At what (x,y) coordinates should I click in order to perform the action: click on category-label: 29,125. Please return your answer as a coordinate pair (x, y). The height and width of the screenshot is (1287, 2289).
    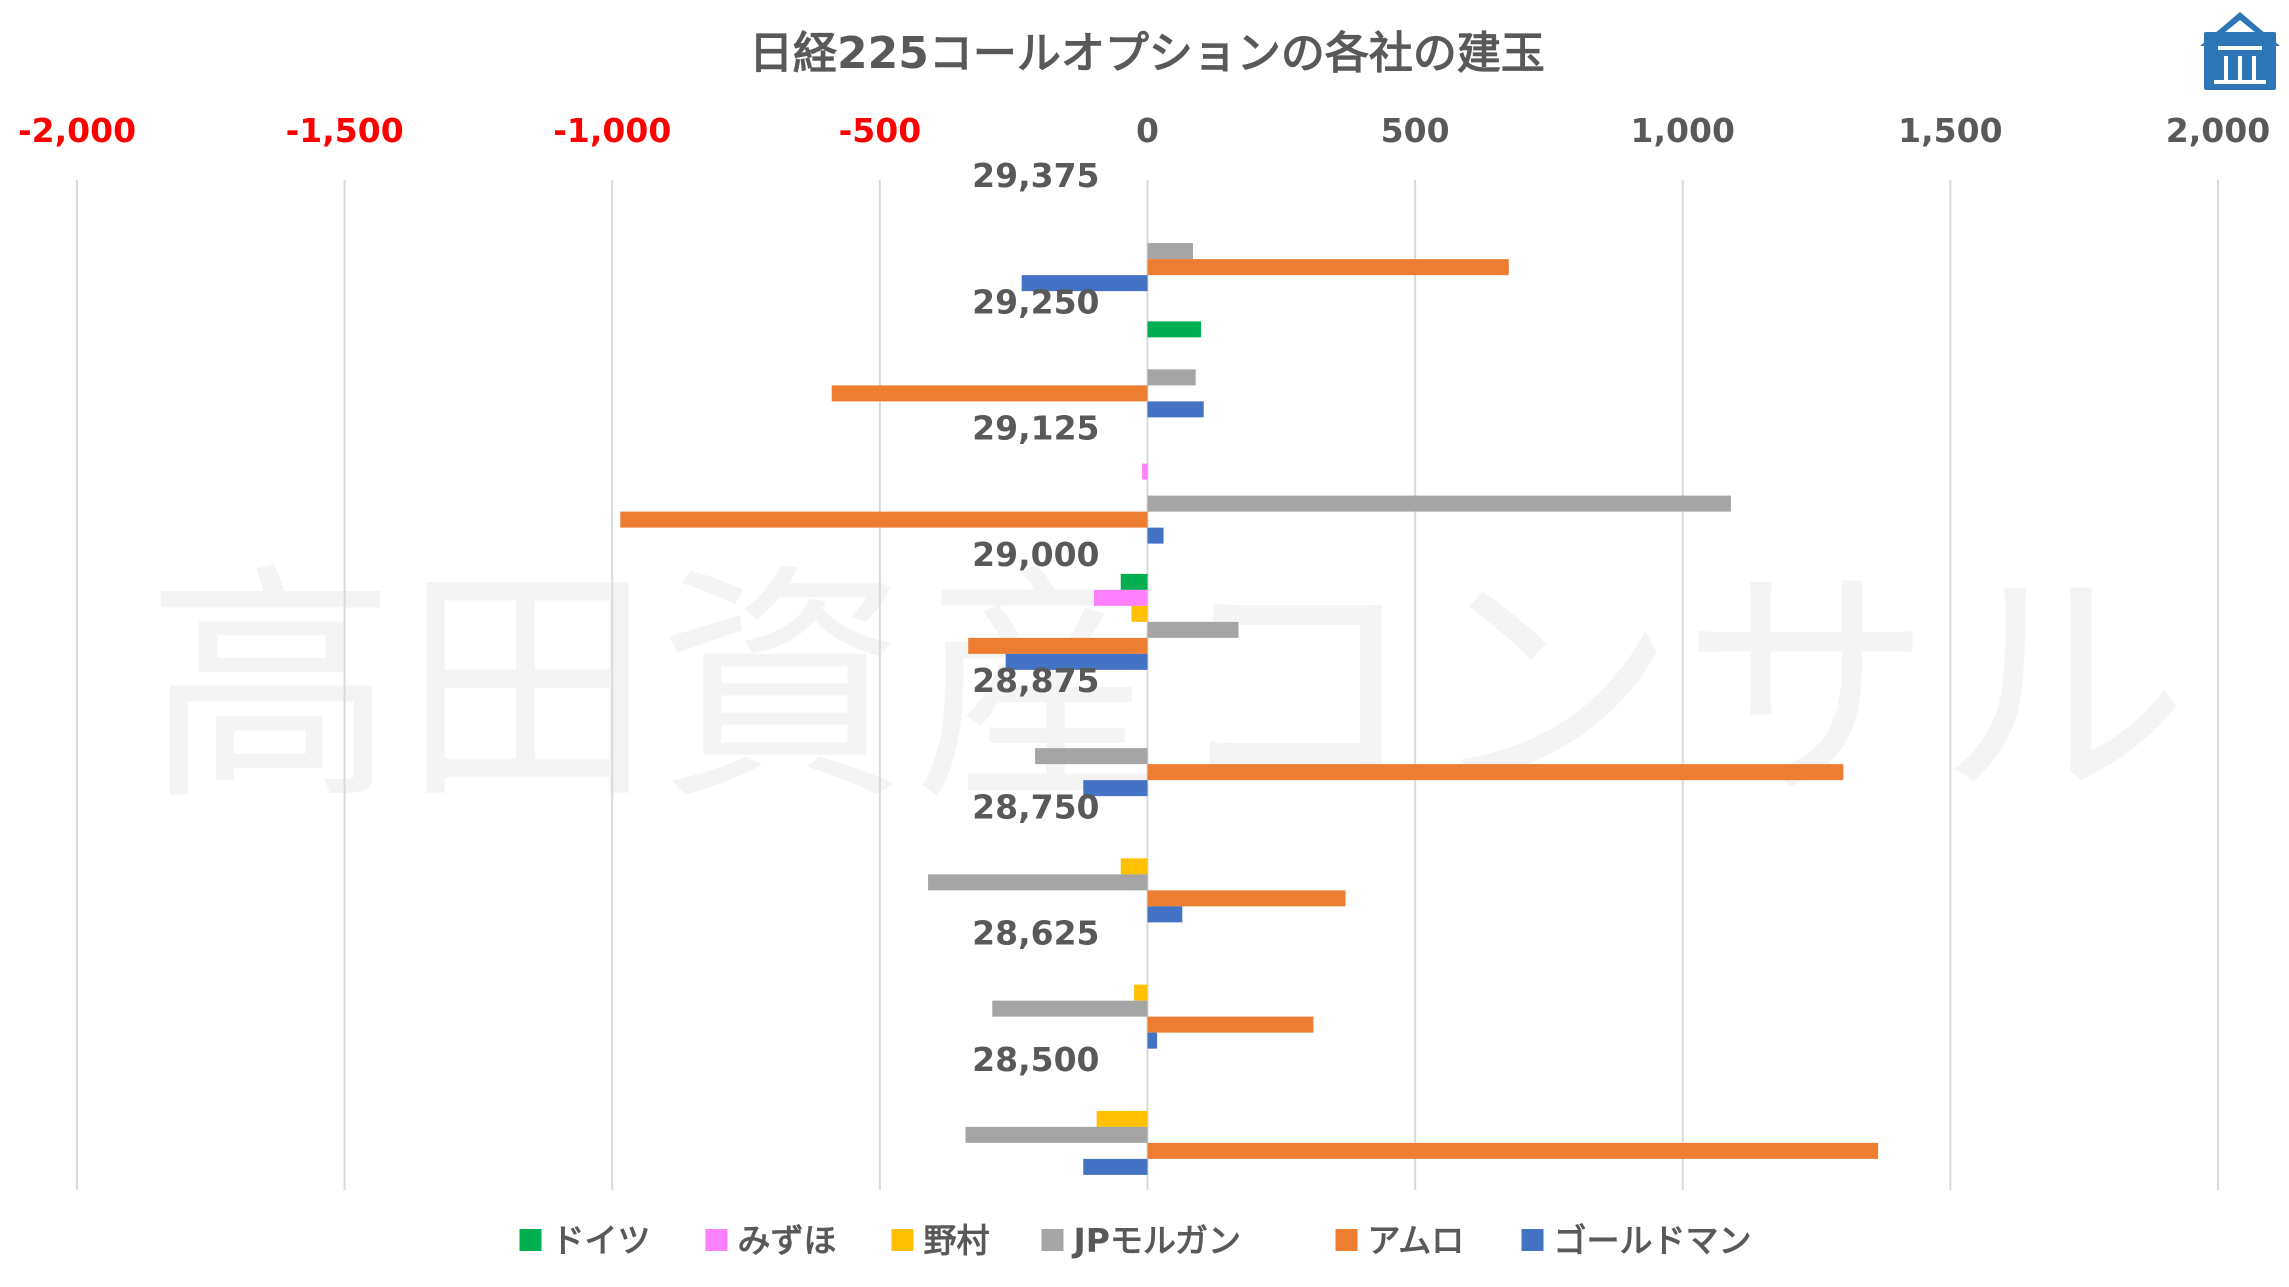
    Looking at the image, I should click on (1035, 428).